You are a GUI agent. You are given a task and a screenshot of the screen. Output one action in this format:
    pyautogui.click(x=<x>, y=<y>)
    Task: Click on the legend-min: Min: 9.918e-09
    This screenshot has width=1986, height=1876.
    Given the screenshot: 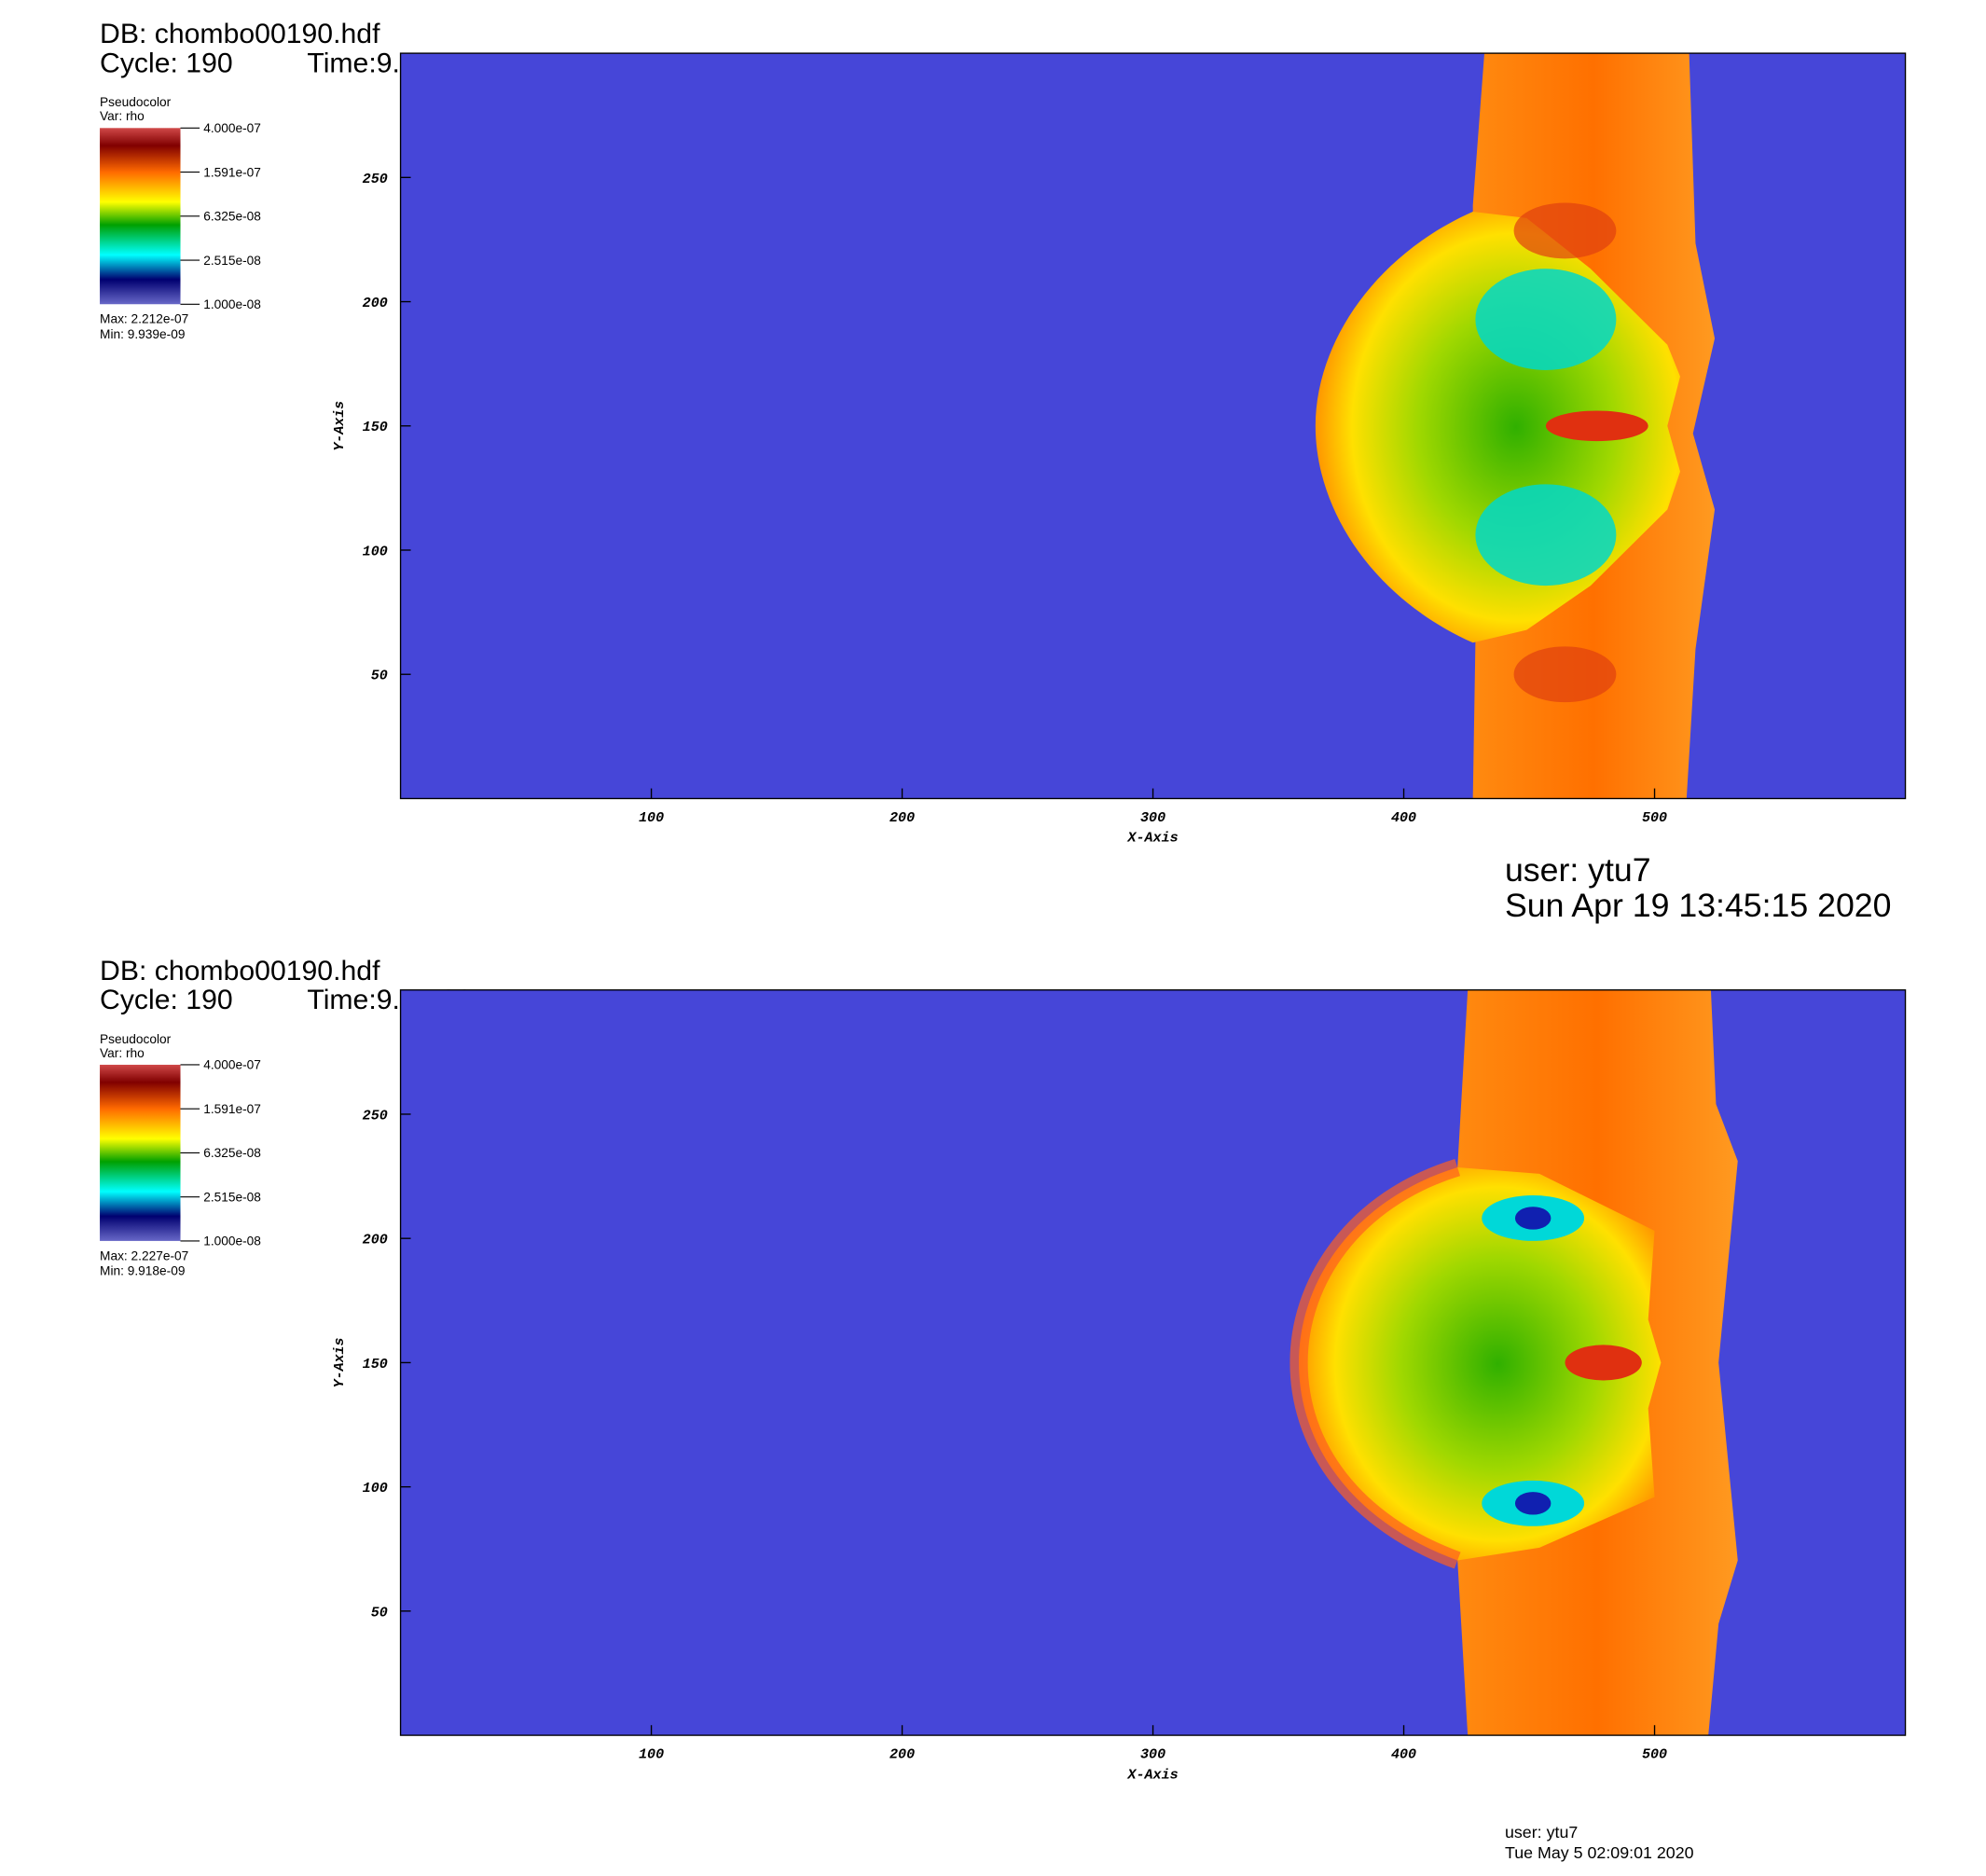 What is the action you would take?
    pyautogui.click(x=142, y=1271)
    